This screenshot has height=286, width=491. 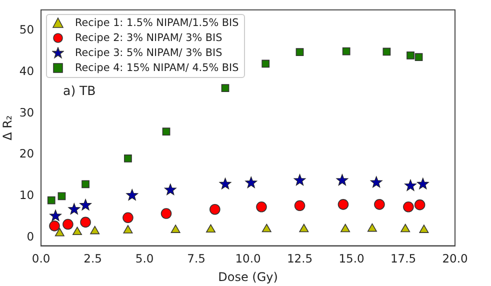 What do you see at coordinates (30, 237) in the screenshot?
I see `y-tick-label: 0` at bounding box center [30, 237].